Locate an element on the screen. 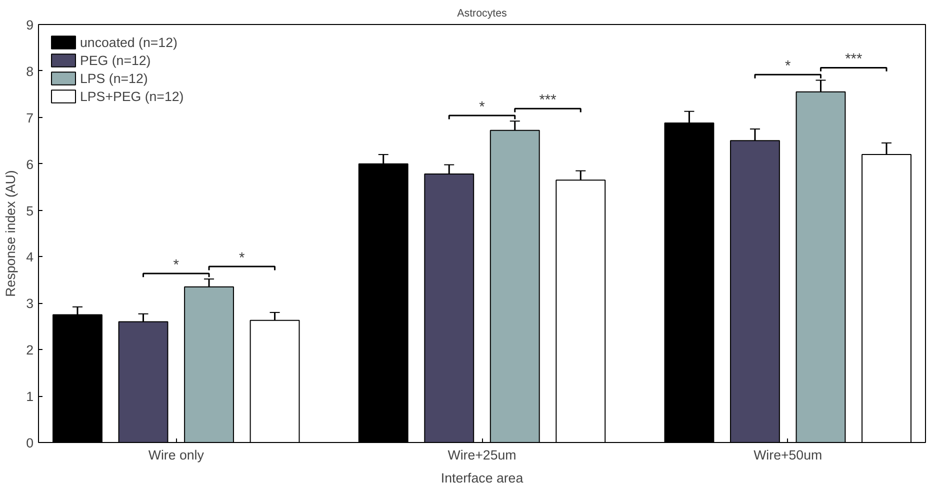 This screenshot has width=935, height=488. legend-label: uncoated (n=12) is located at coordinates (129, 42).